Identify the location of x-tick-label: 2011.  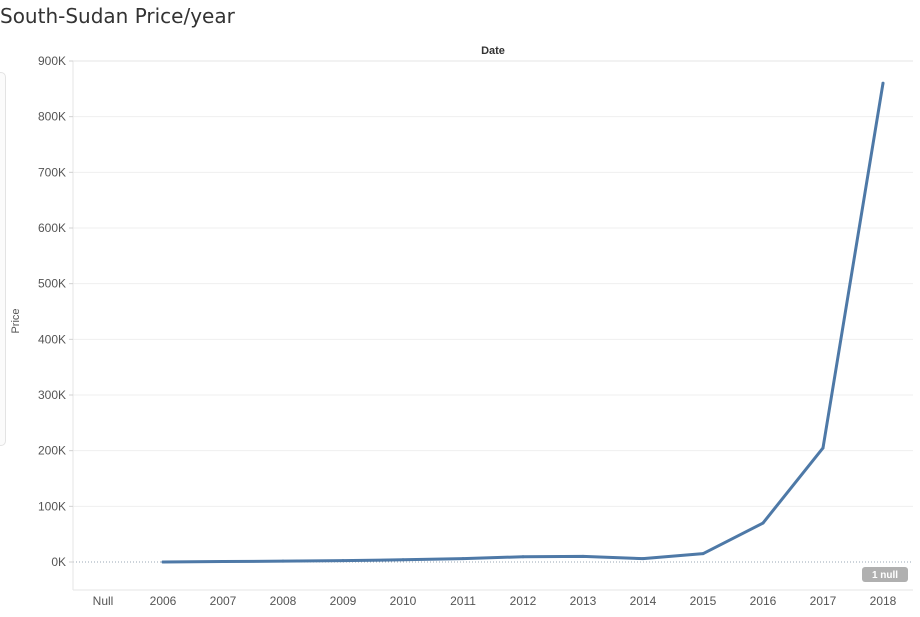
(463, 601).